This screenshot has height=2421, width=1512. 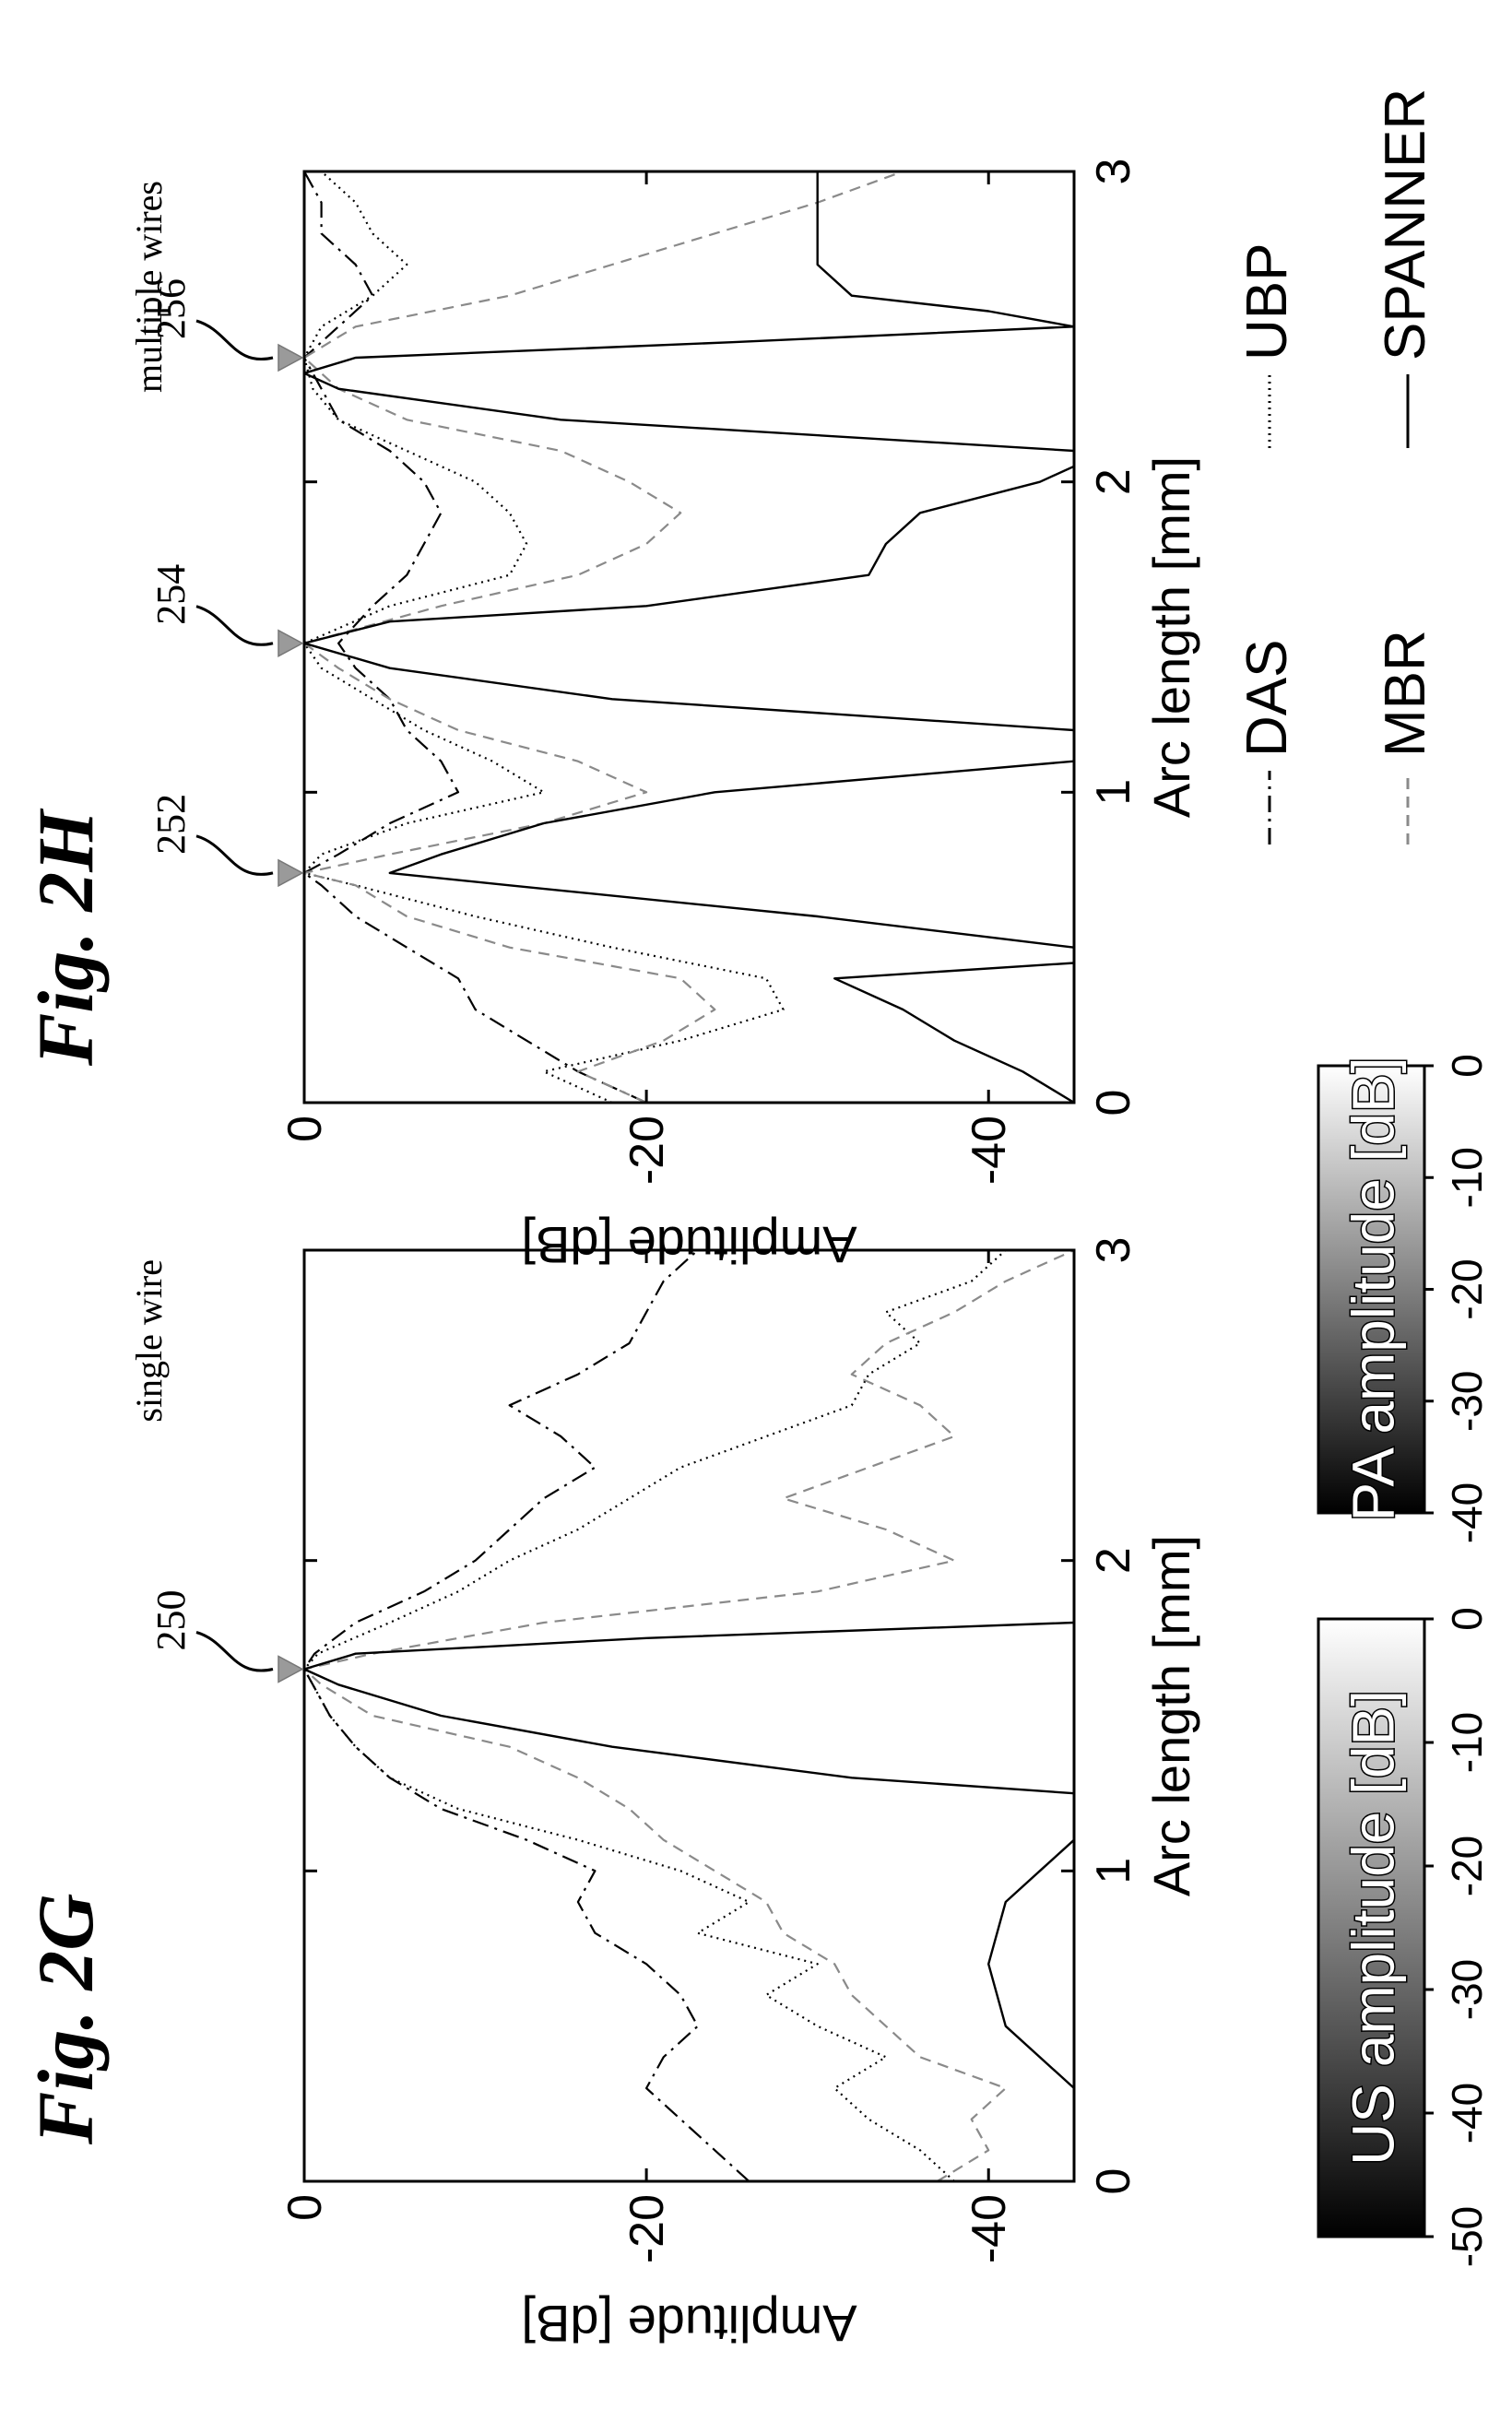 I want to click on legend-label-spanner: SPANNER, so click(x=1405, y=224).